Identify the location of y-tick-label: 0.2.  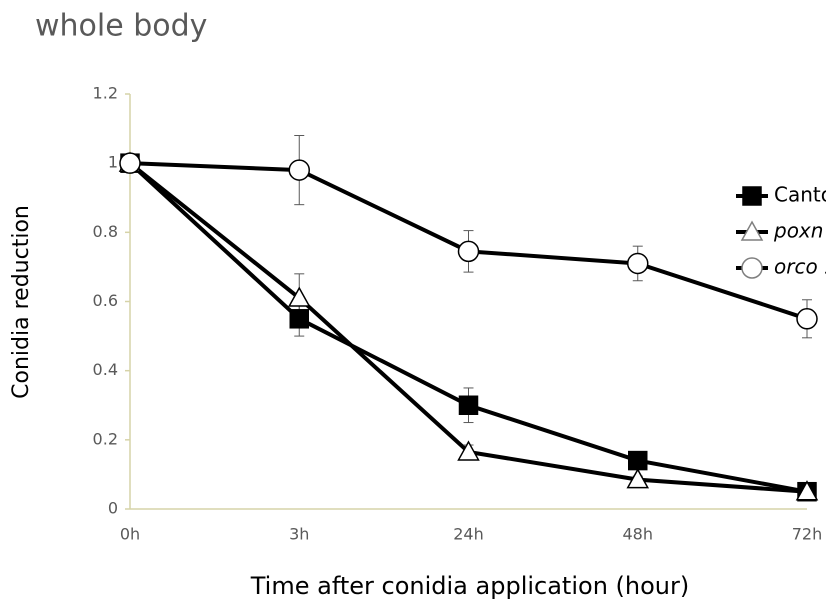
(105, 438).